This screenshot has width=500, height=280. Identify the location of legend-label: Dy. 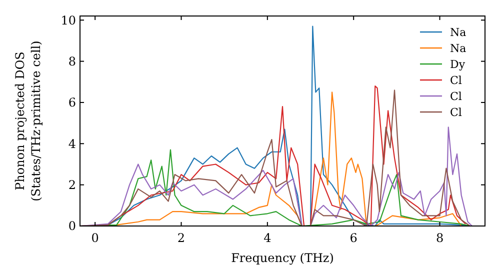
(458, 64).